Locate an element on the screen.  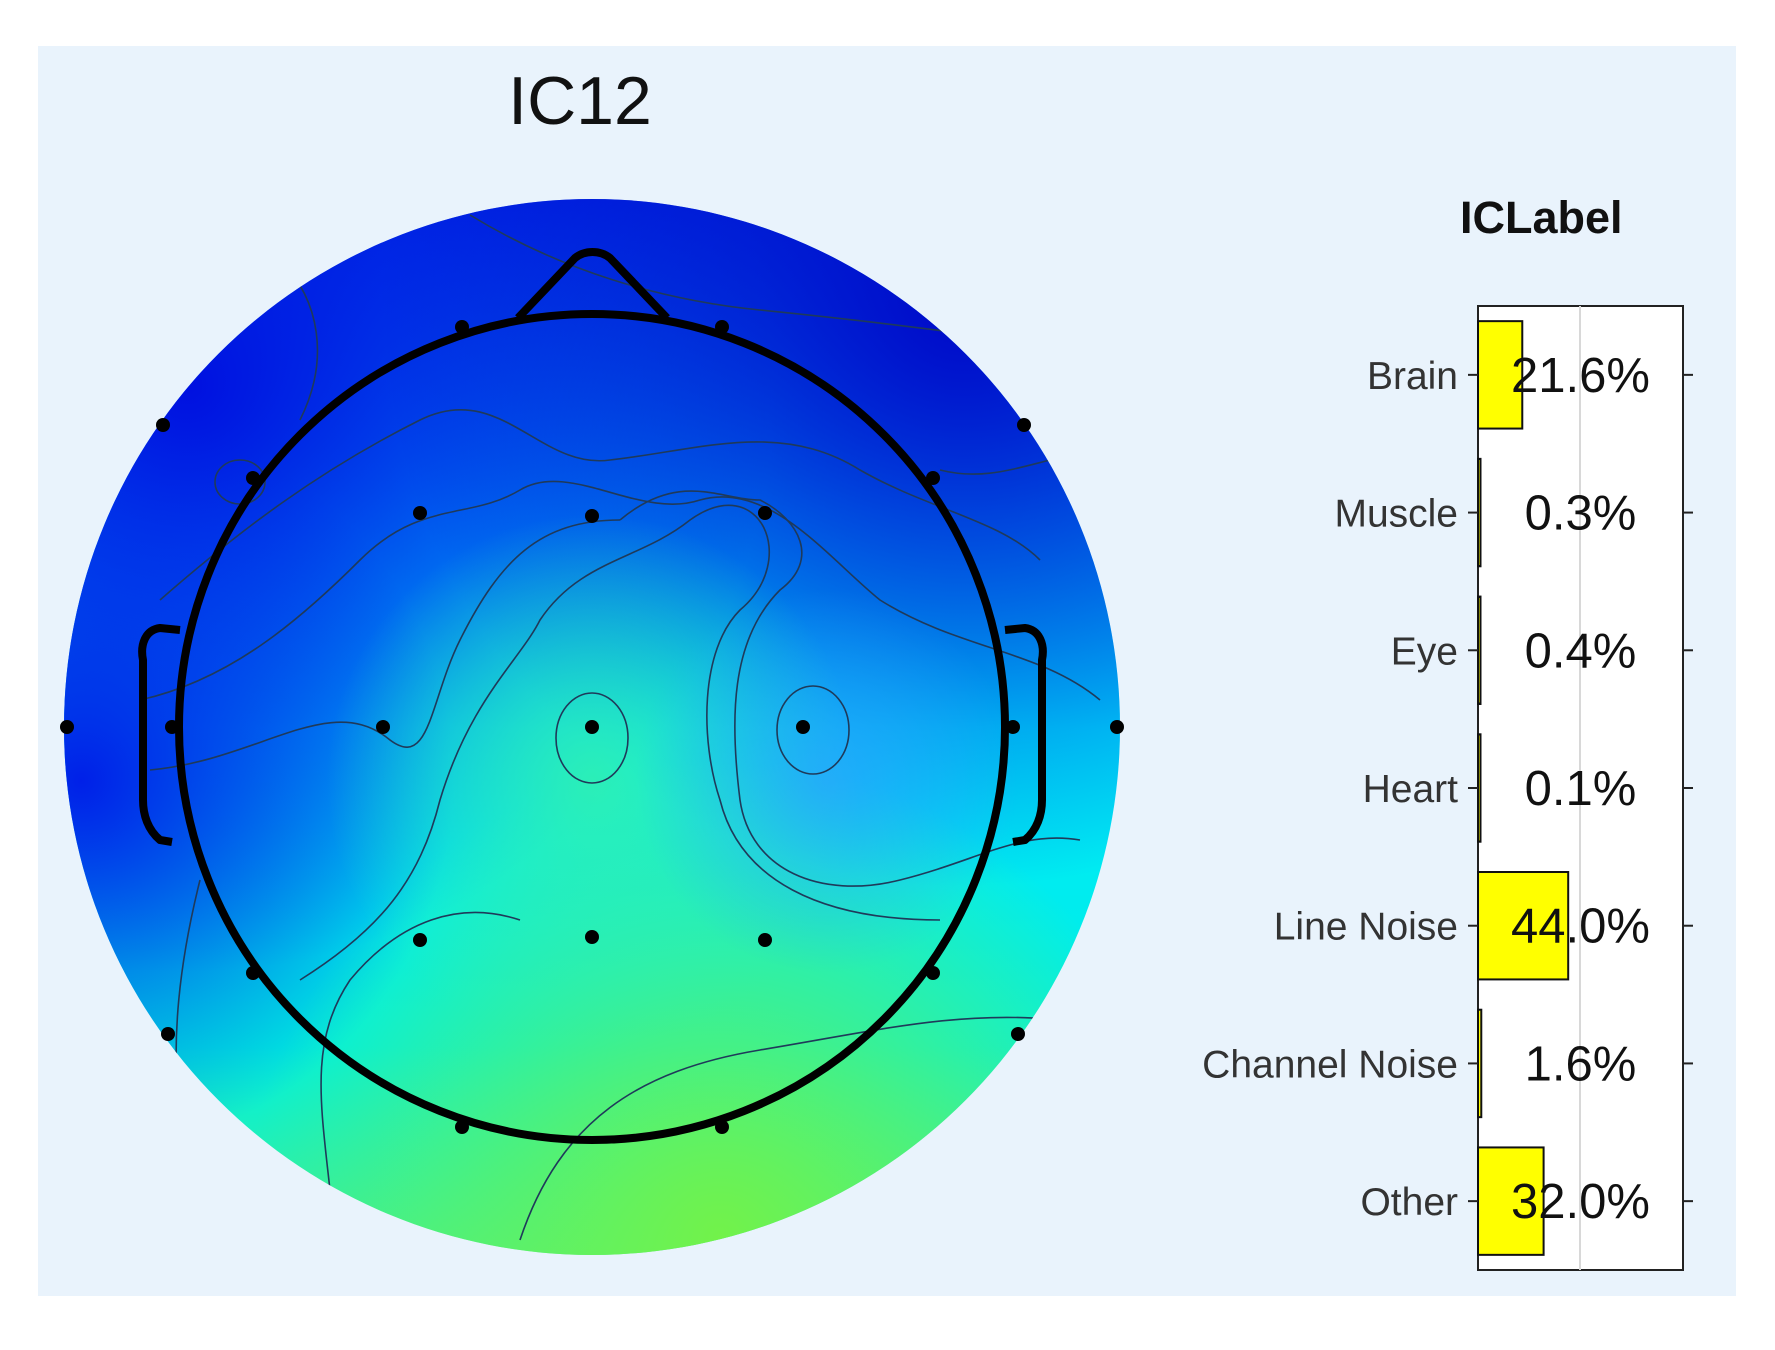
iclabel-value-label: 0.1% is located at coordinates (1581, 789).